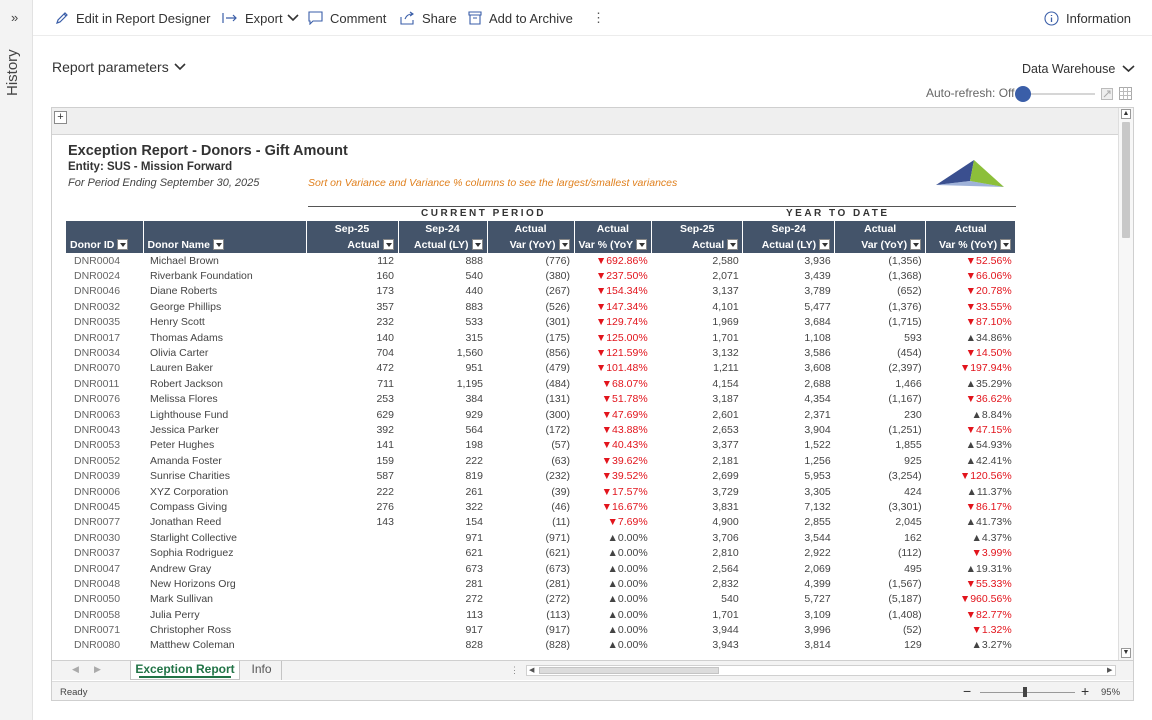 Image resolution: width=1152 pixels, height=720 pixels. I want to click on value-cell: 4,354, so click(817, 399).